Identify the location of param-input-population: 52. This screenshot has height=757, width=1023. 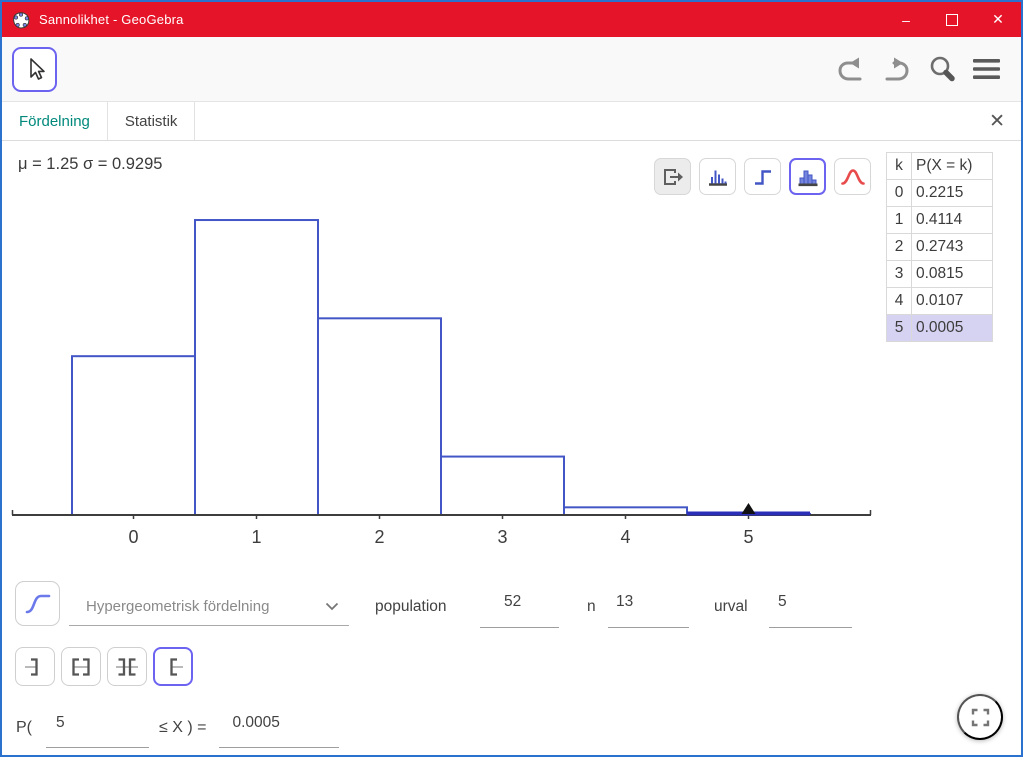
(519, 607).